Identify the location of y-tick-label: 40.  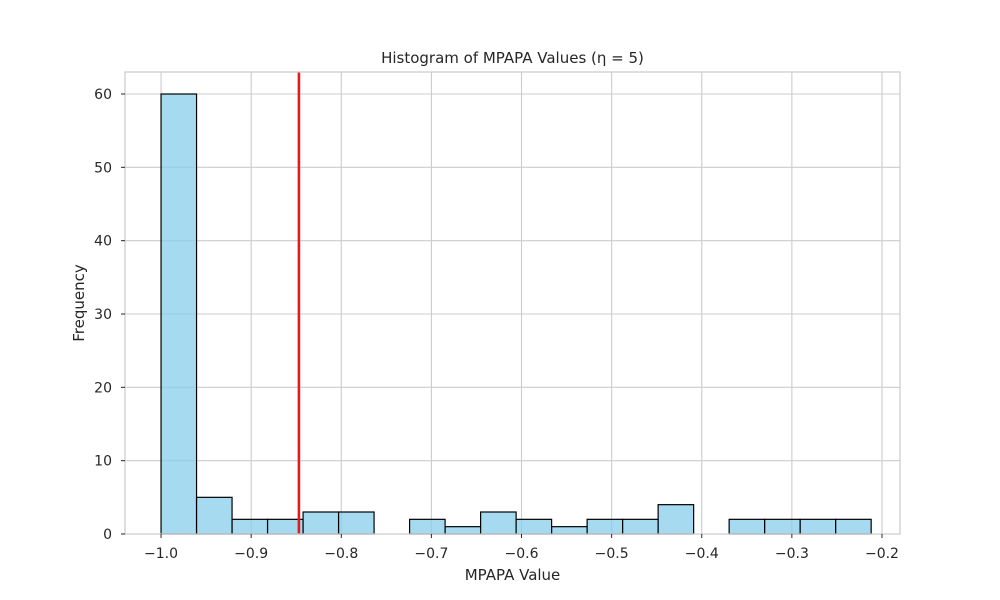
(103, 242).